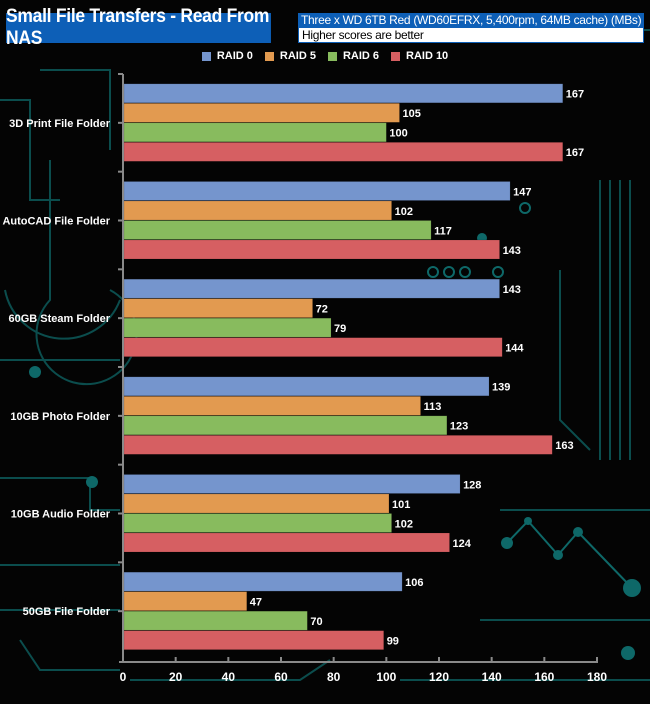 The image size is (650, 704). Describe the element at coordinates (60, 417) in the screenshot. I see `category-label: 10GB Photo Folder` at that location.